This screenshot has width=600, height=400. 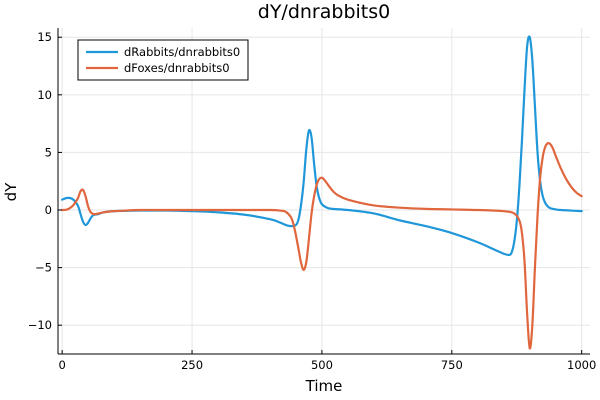 I want to click on y-axis-label: dY, so click(x=11, y=192).